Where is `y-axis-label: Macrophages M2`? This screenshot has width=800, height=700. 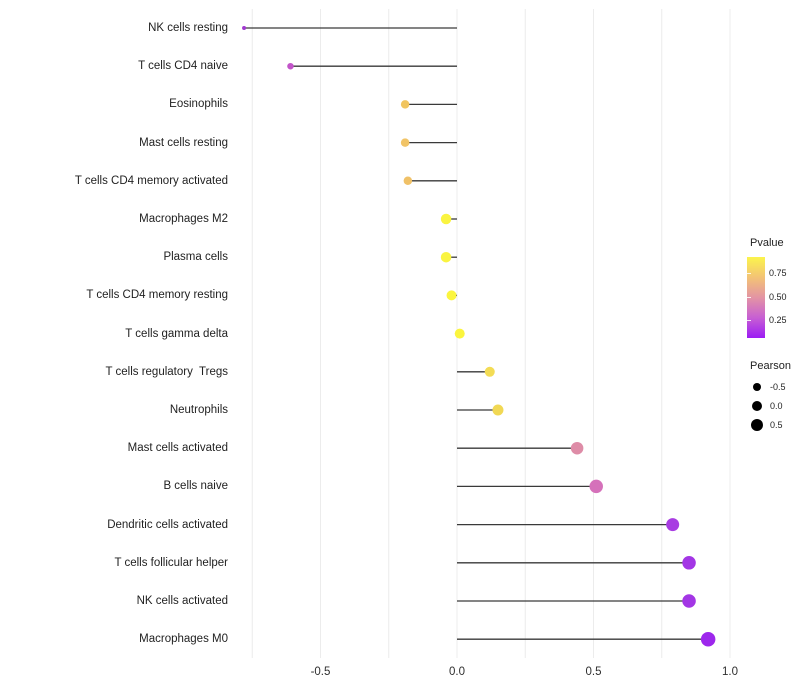
y-axis-label: Macrophages M2 is located at coordinates (183, 219).